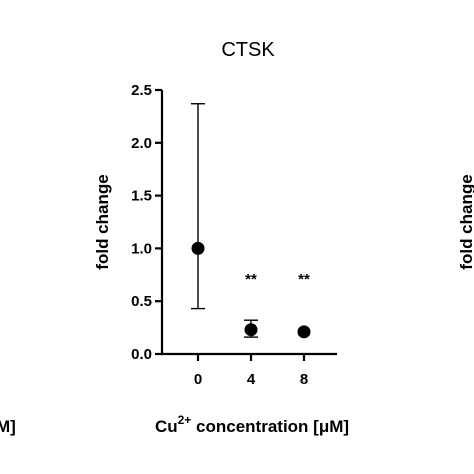 The width and height of the screenshot is (474, 474). Describe the element at coordinates (248, 50) in the screenshot. I see `chart-title: CTSK` at that location.